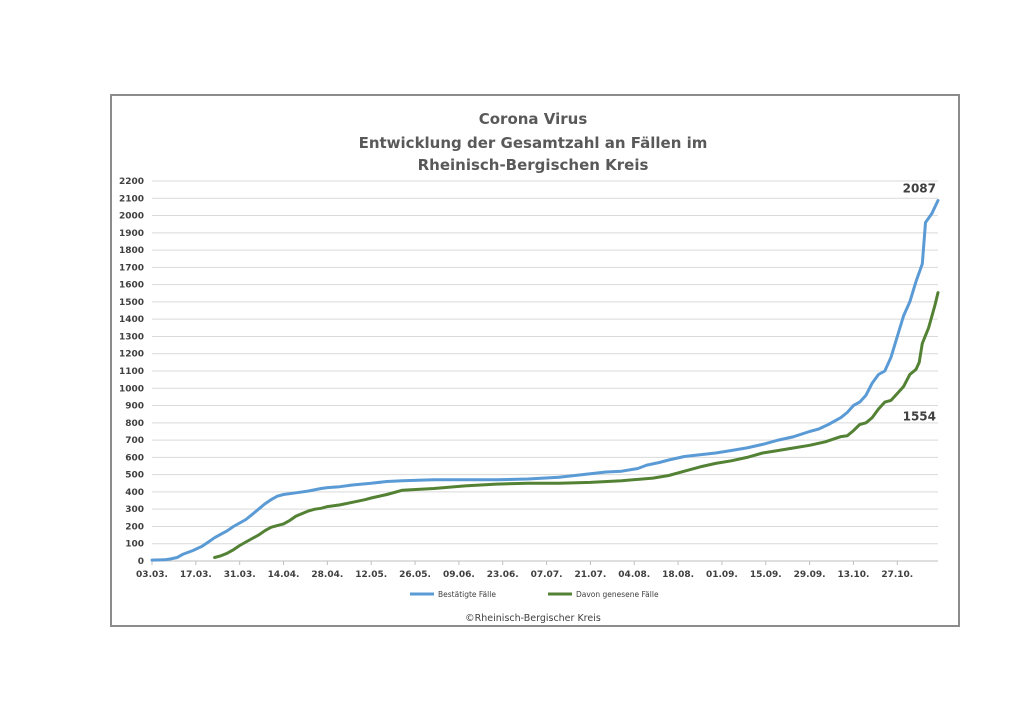  Describe the element at coordinates (722, 575) in the screenshot. I see `x-tick-label: 01.09.` at that location.